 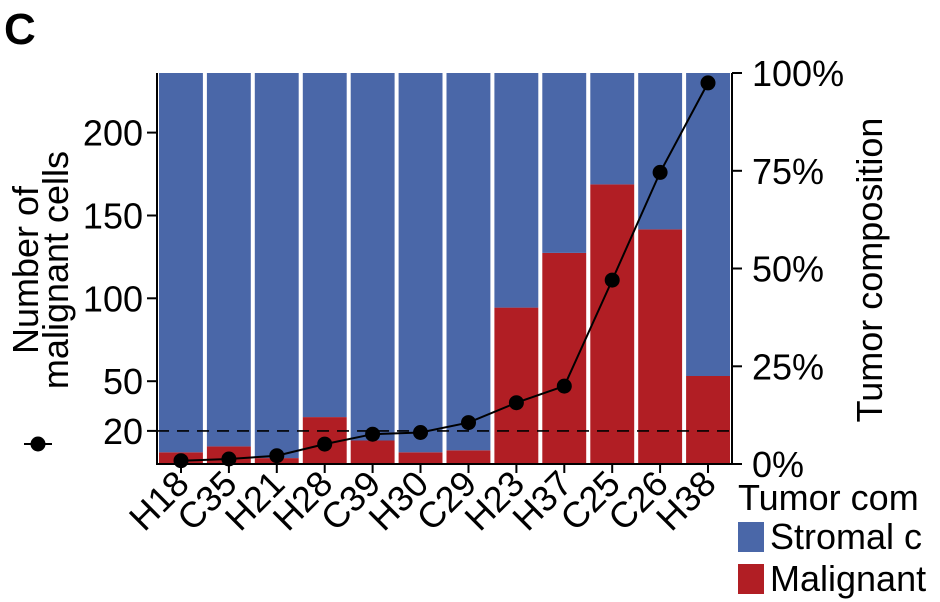 I want to click on line-point-C26, so click(x=660, y=172).